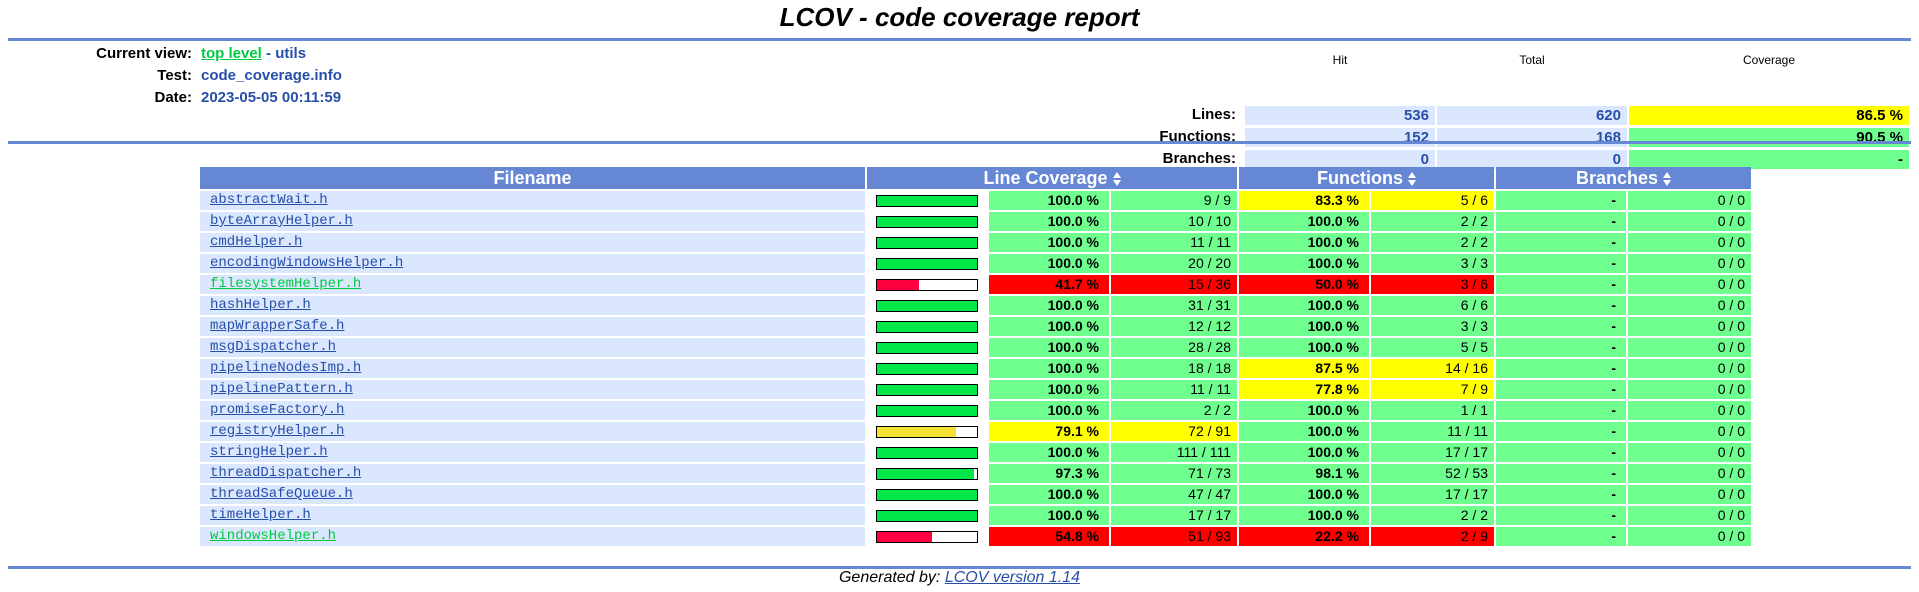 This screenshot has height=592, width=1919. Describe the element at coordinates (532, 305) in the screenshot. I see `filename-cell: hashHelper.h` at that location.